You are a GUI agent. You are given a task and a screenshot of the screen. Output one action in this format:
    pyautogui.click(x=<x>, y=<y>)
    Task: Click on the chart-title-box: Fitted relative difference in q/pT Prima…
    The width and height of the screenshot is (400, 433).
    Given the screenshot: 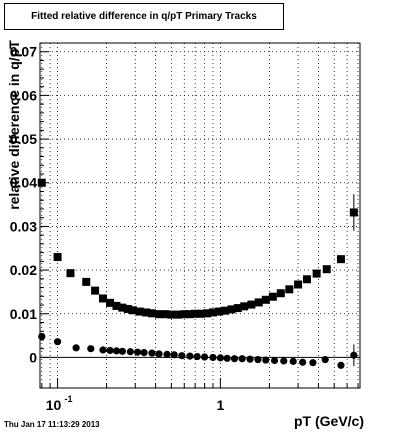 What is the action you would take?
    pyautogui.click(x=144, y=16)
    